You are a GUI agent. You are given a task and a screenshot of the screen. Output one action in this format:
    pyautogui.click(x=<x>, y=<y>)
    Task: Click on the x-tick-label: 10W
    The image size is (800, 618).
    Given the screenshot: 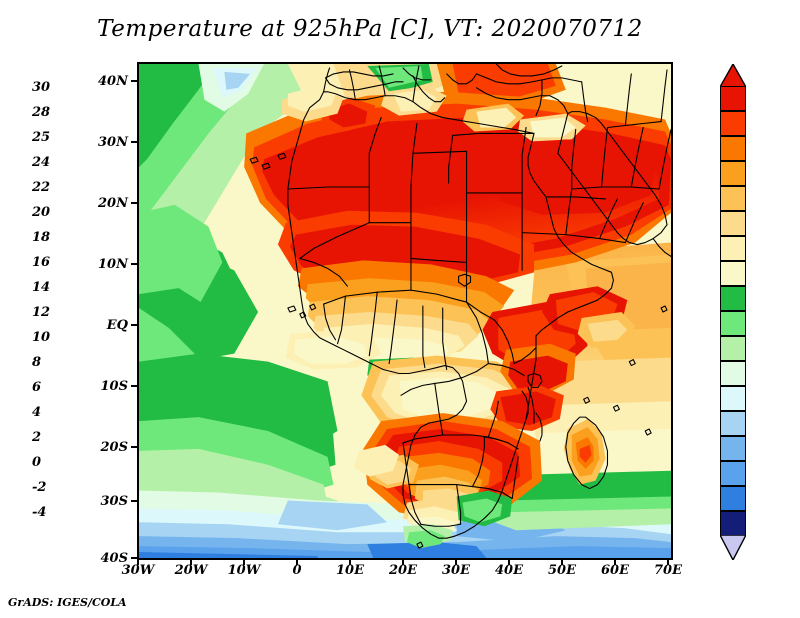 What is the action you would take?
    pyautogui.click(x=244, y=570)
    